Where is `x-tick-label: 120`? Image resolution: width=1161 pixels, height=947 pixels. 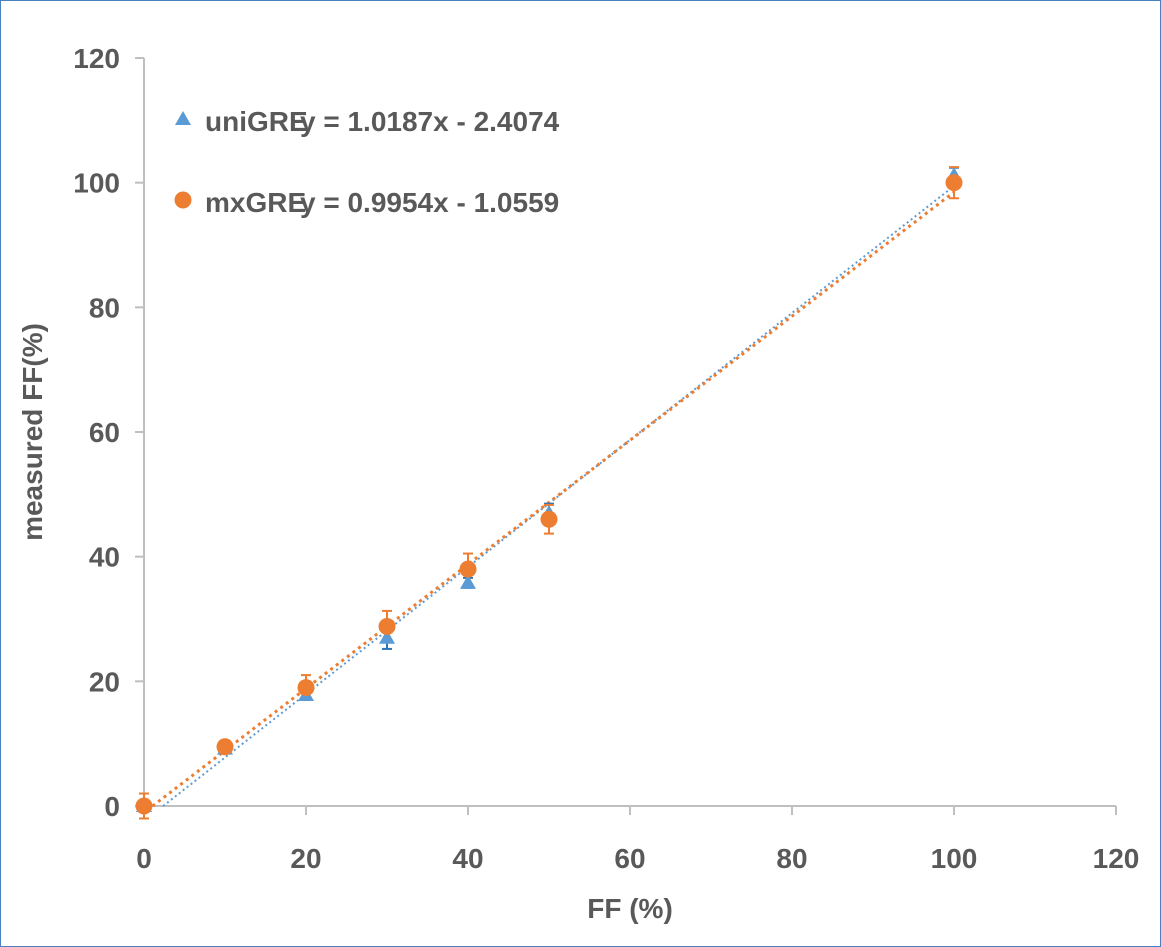 x-tick-label: 120 is located at coordinates (1116, 858).